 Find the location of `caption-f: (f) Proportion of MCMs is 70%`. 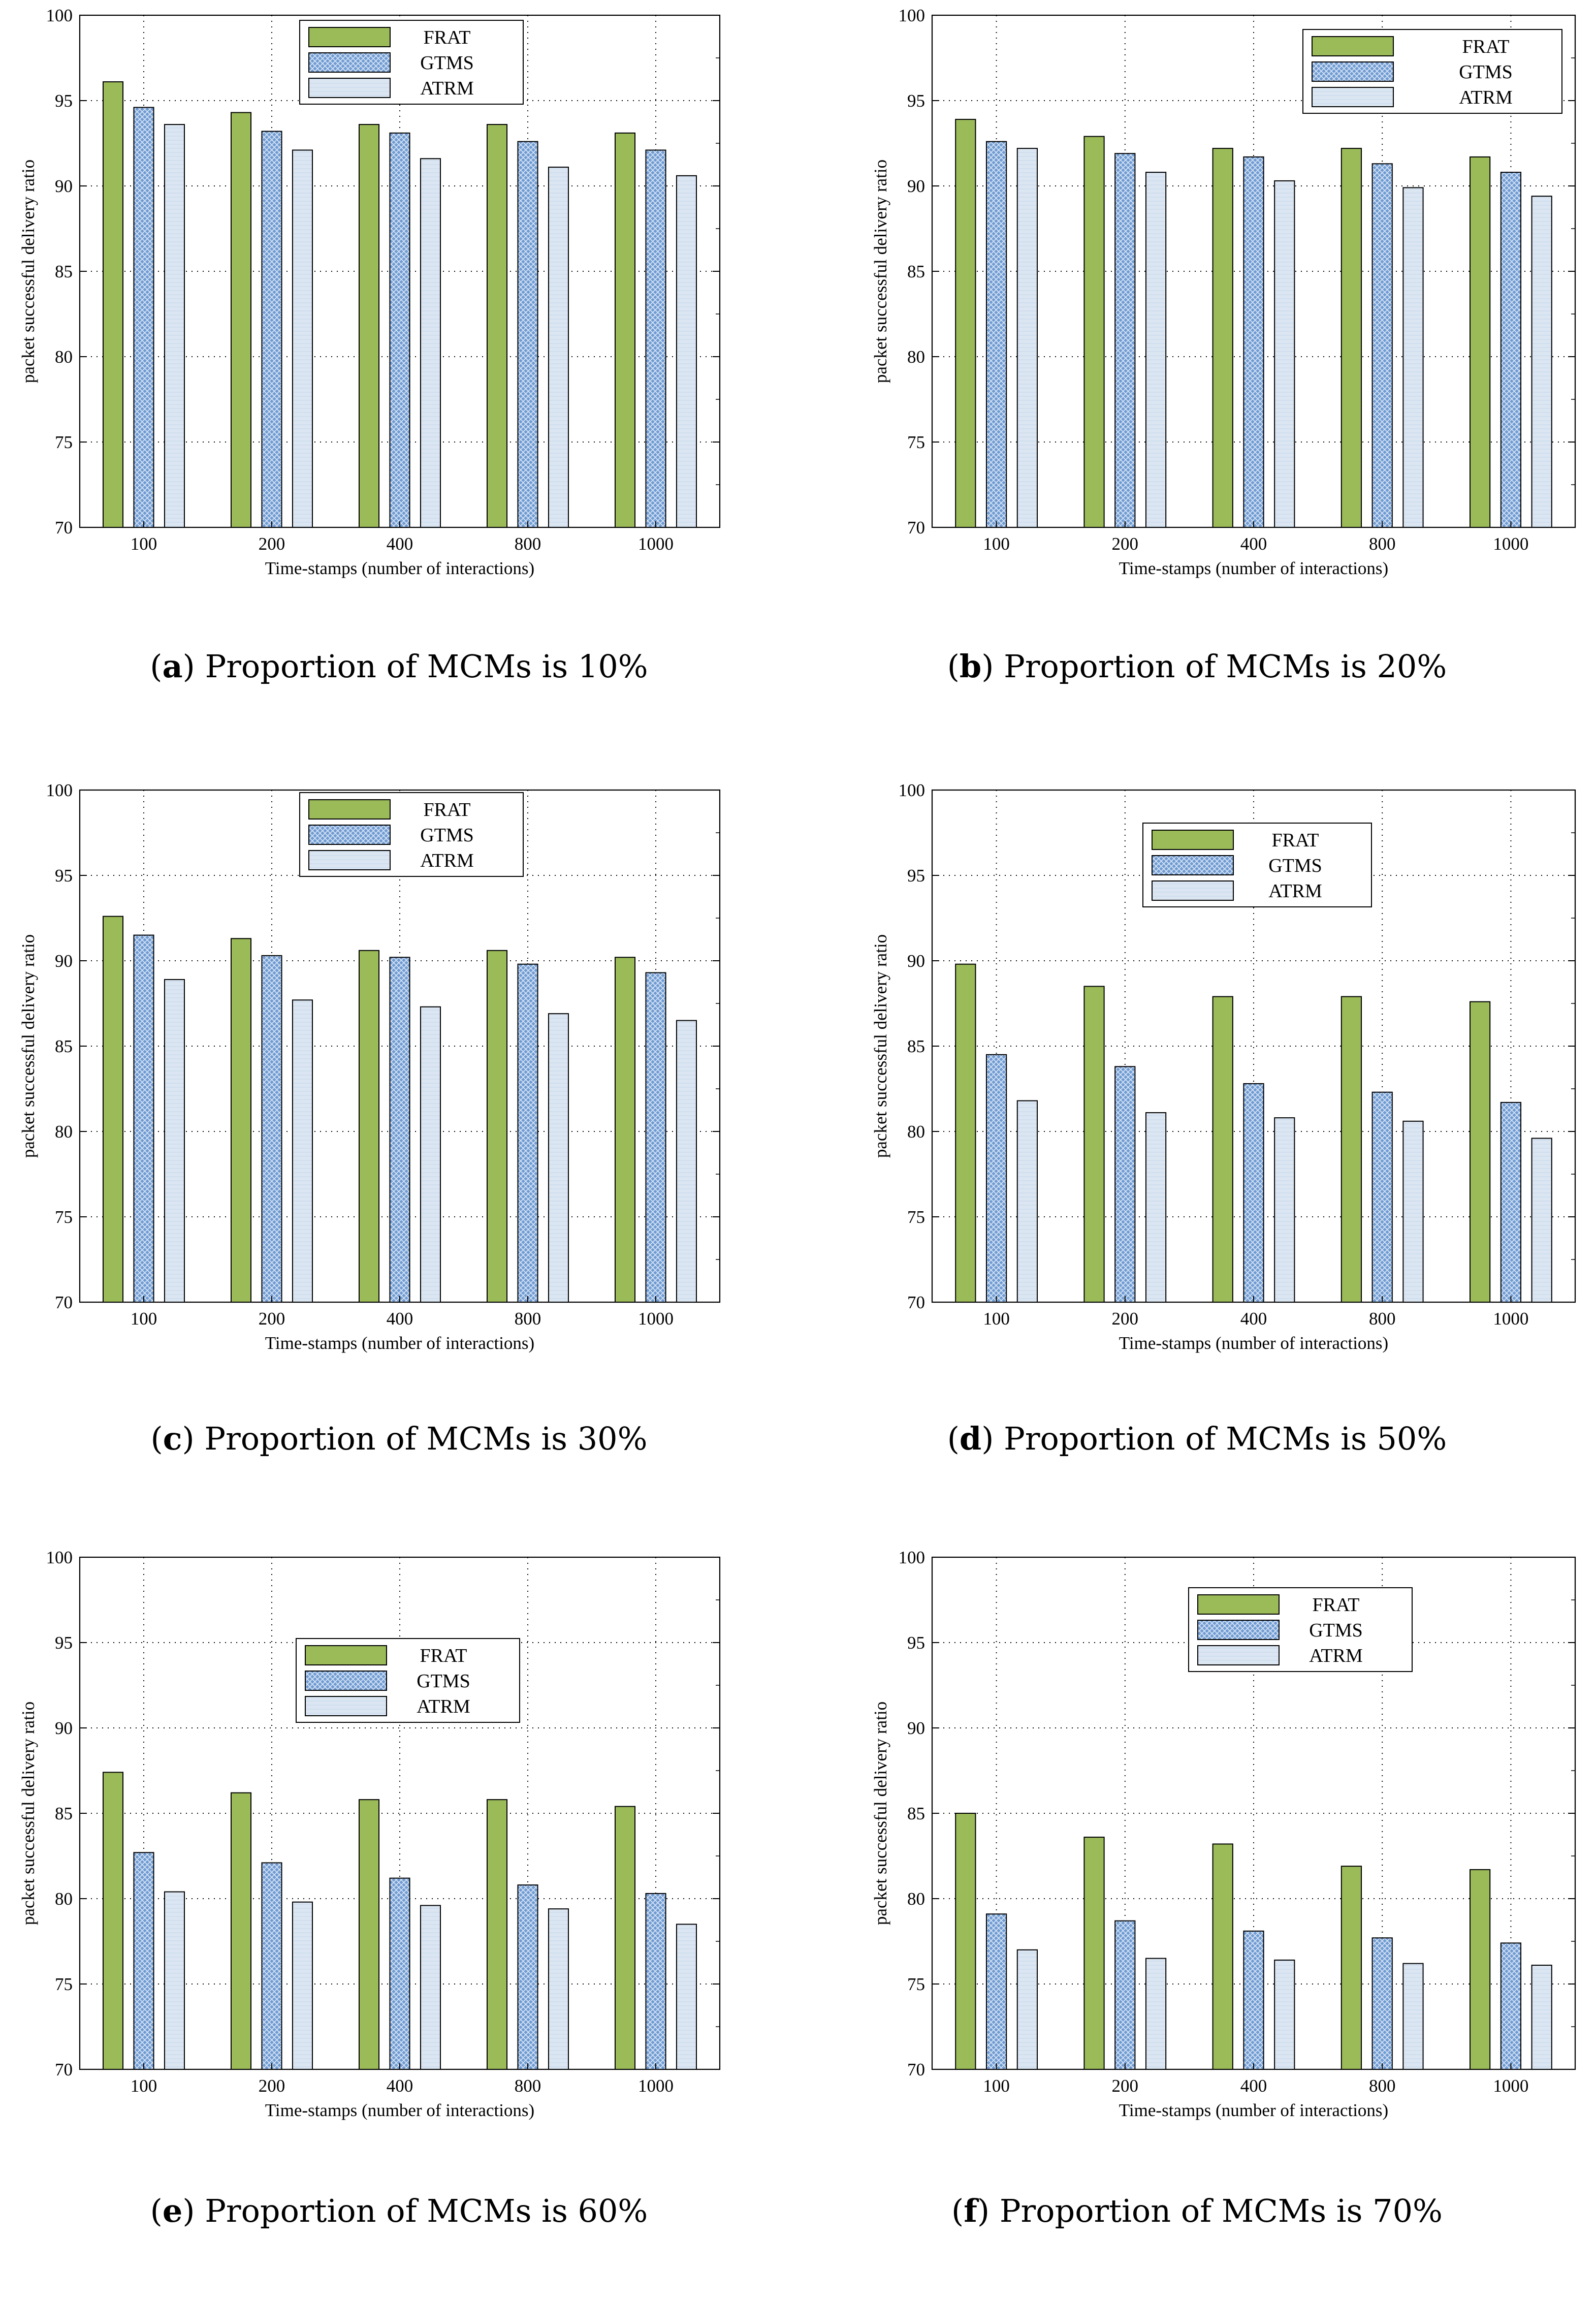

caption-f: (f) Proportion of MCMs is 70% is located at coordinates (1197, 2211).